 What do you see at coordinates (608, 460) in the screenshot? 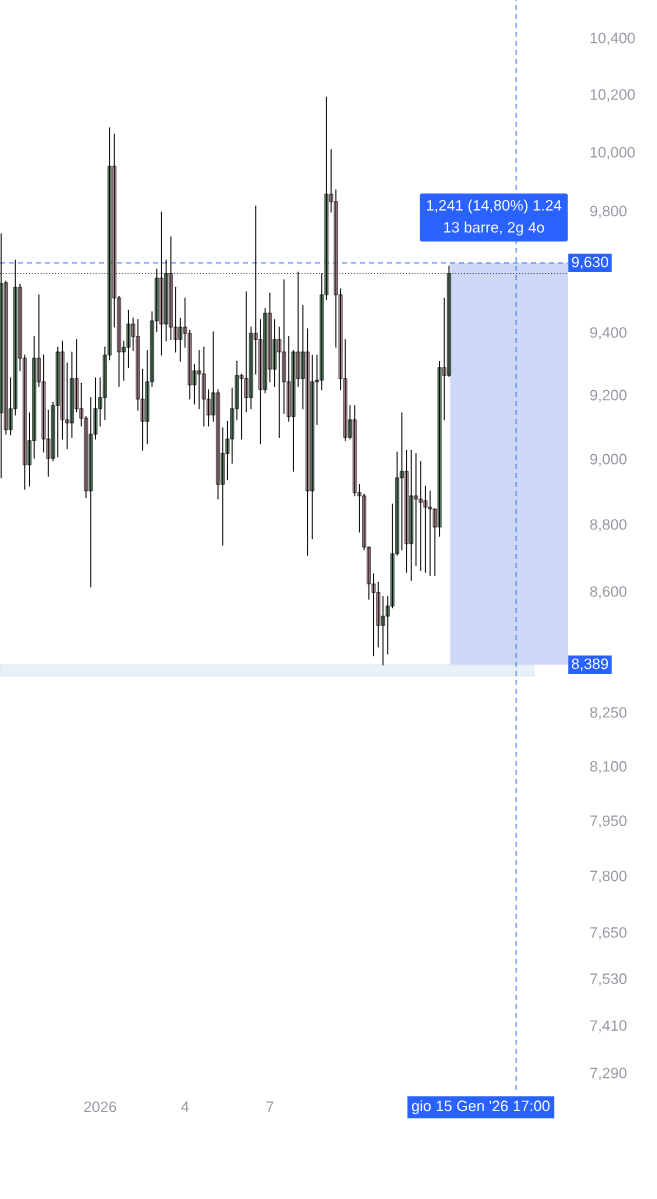
I see `y-tick-label: 9,000` at bounding box center [608, 460].